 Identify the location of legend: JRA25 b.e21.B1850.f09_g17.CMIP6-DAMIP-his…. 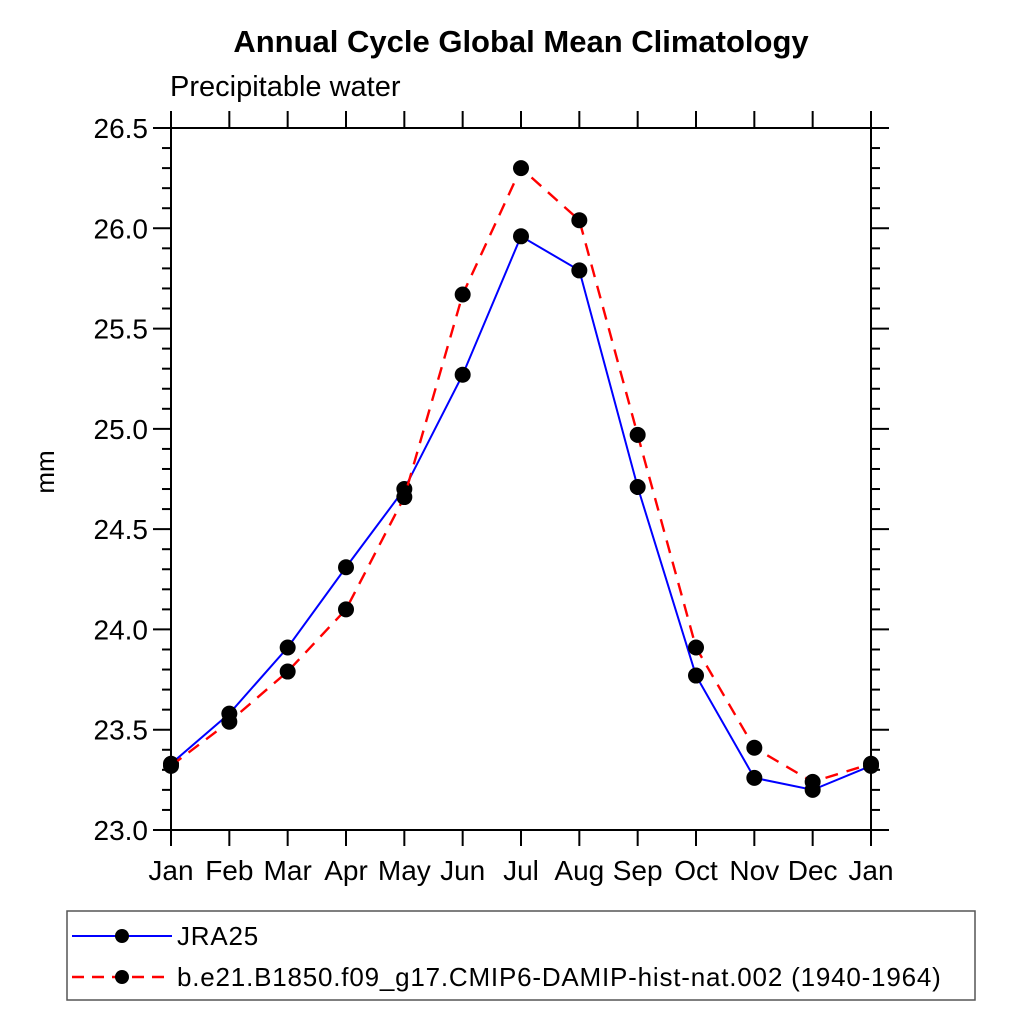
(521, 955).